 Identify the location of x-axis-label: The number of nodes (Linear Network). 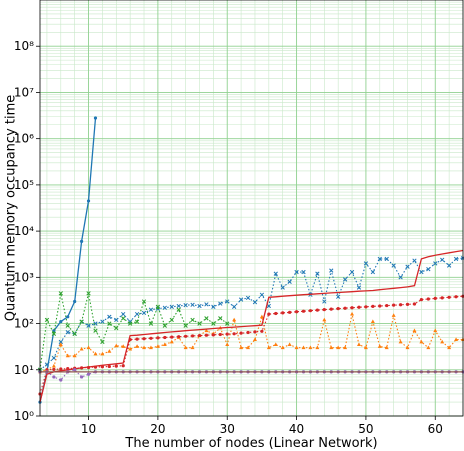
(250, 443).